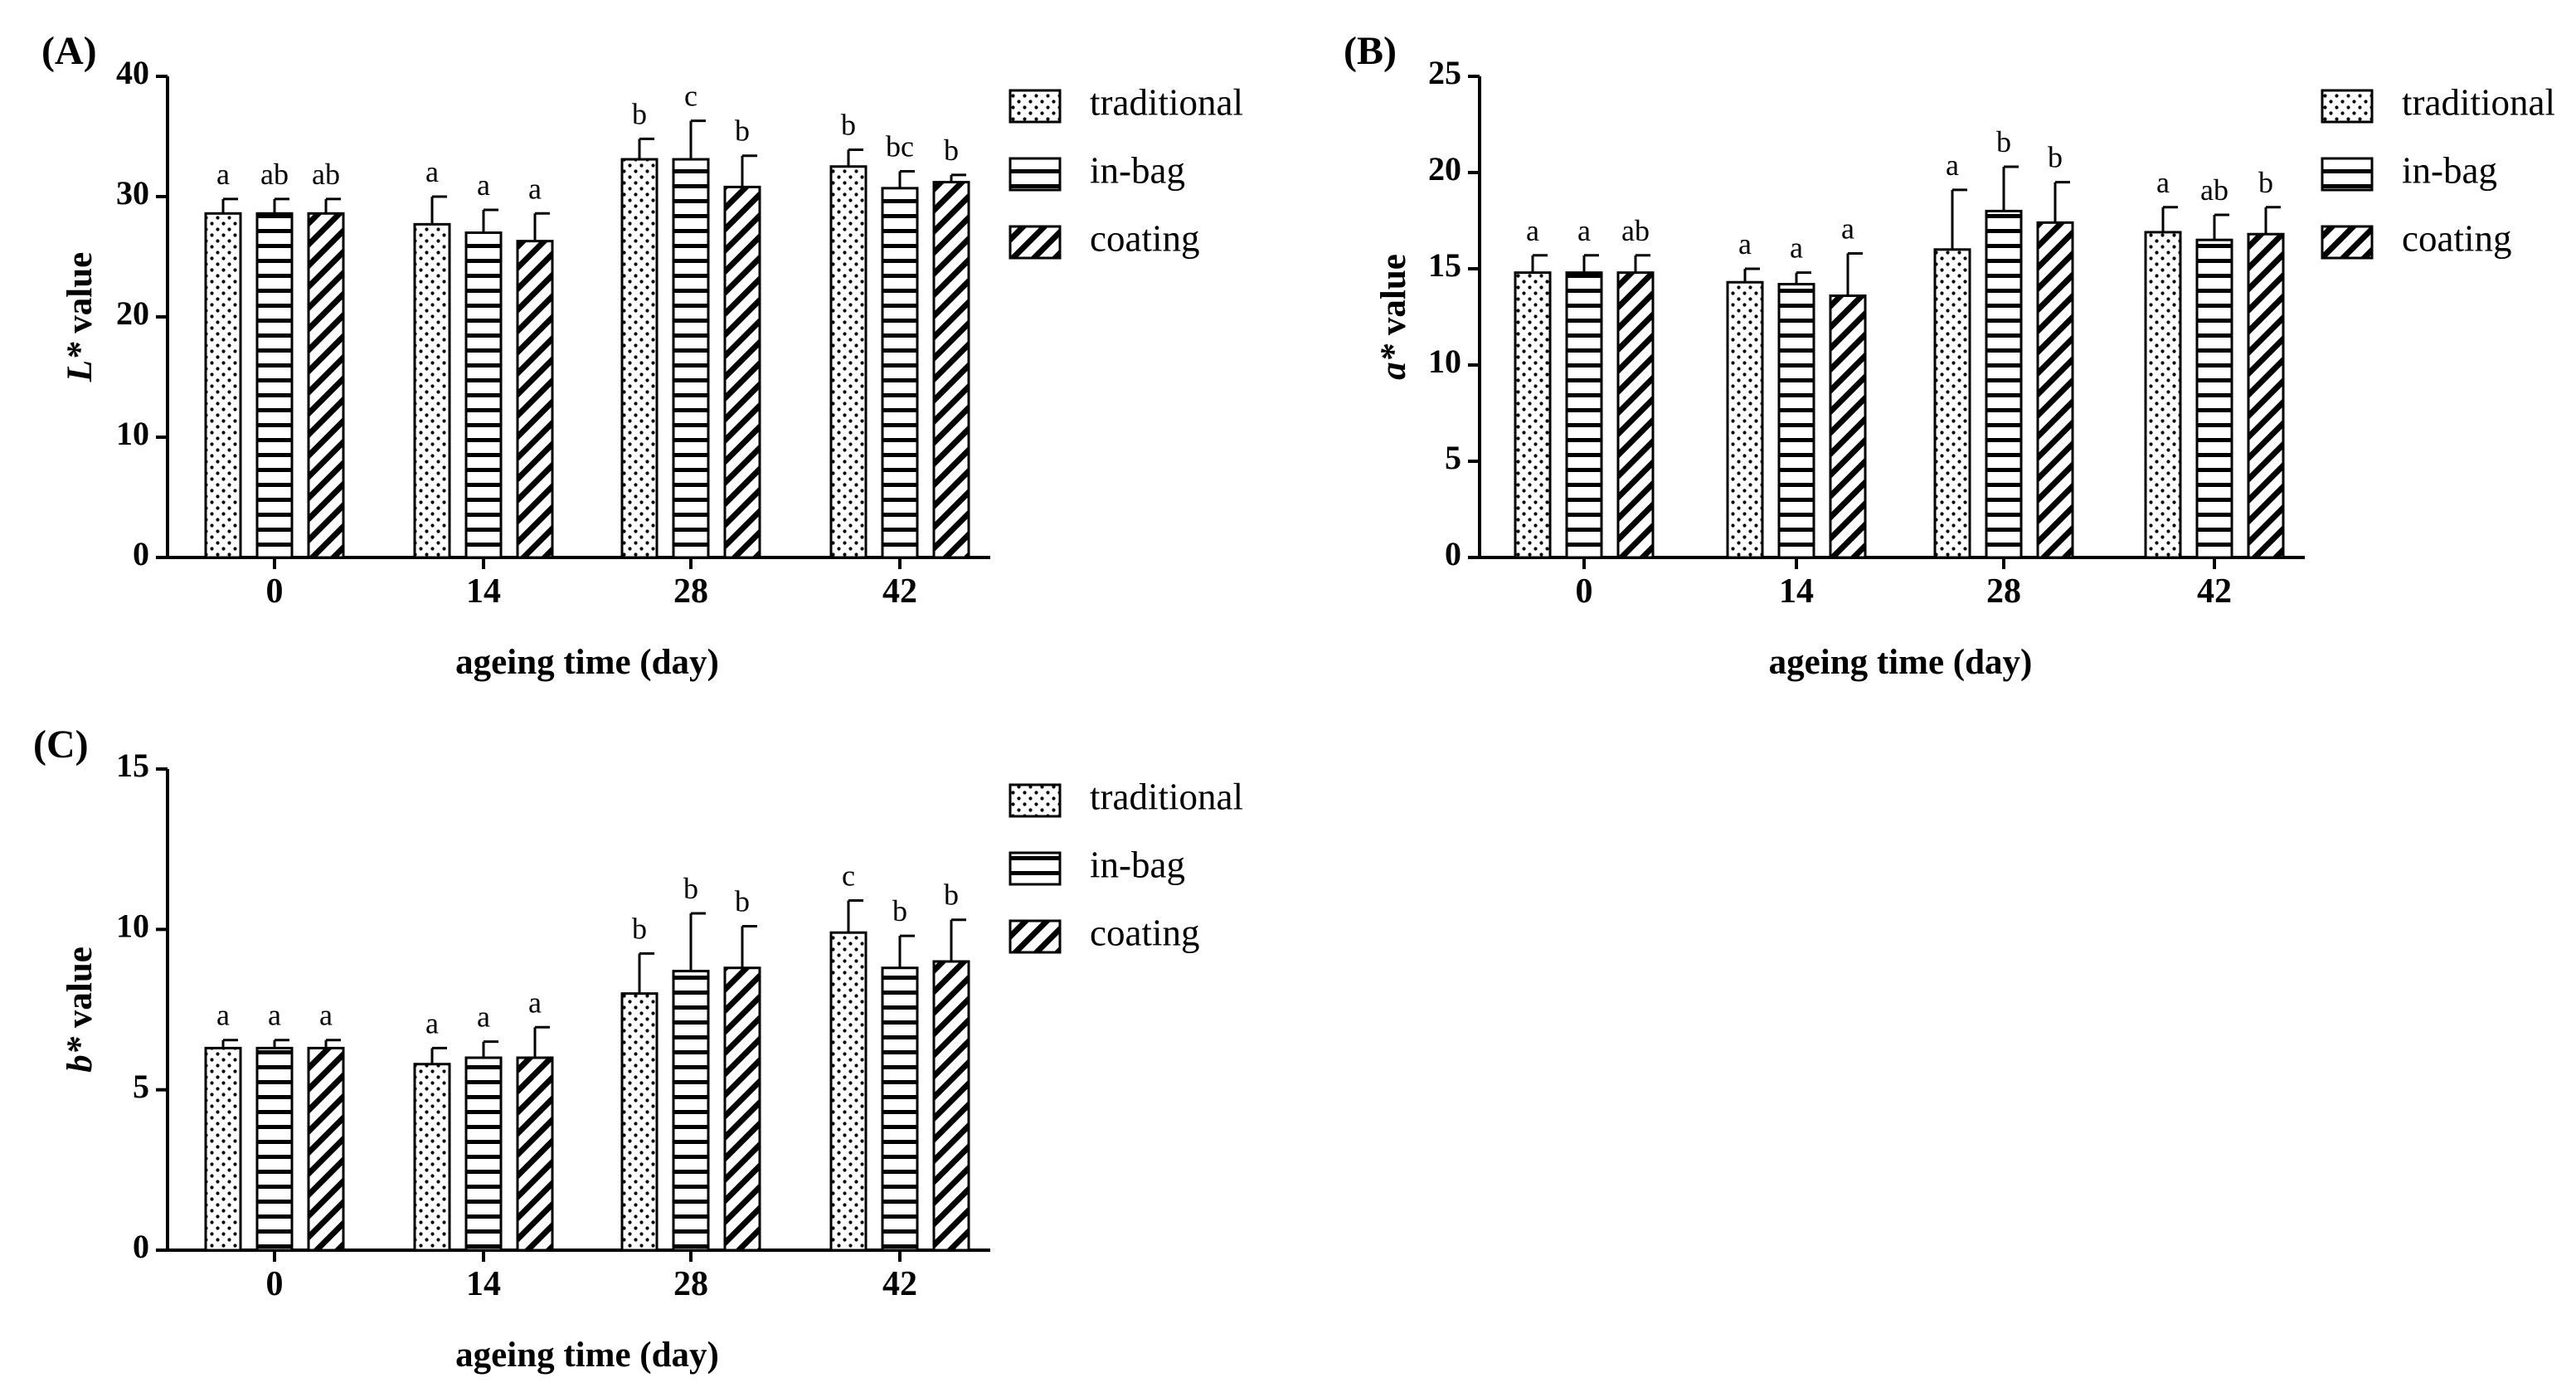 This screenshot has height=1397, width=2576. Describe the element at coordinates (80, 1054) in the screenshot. I see `y-axis-title-variable: b*` at that location.